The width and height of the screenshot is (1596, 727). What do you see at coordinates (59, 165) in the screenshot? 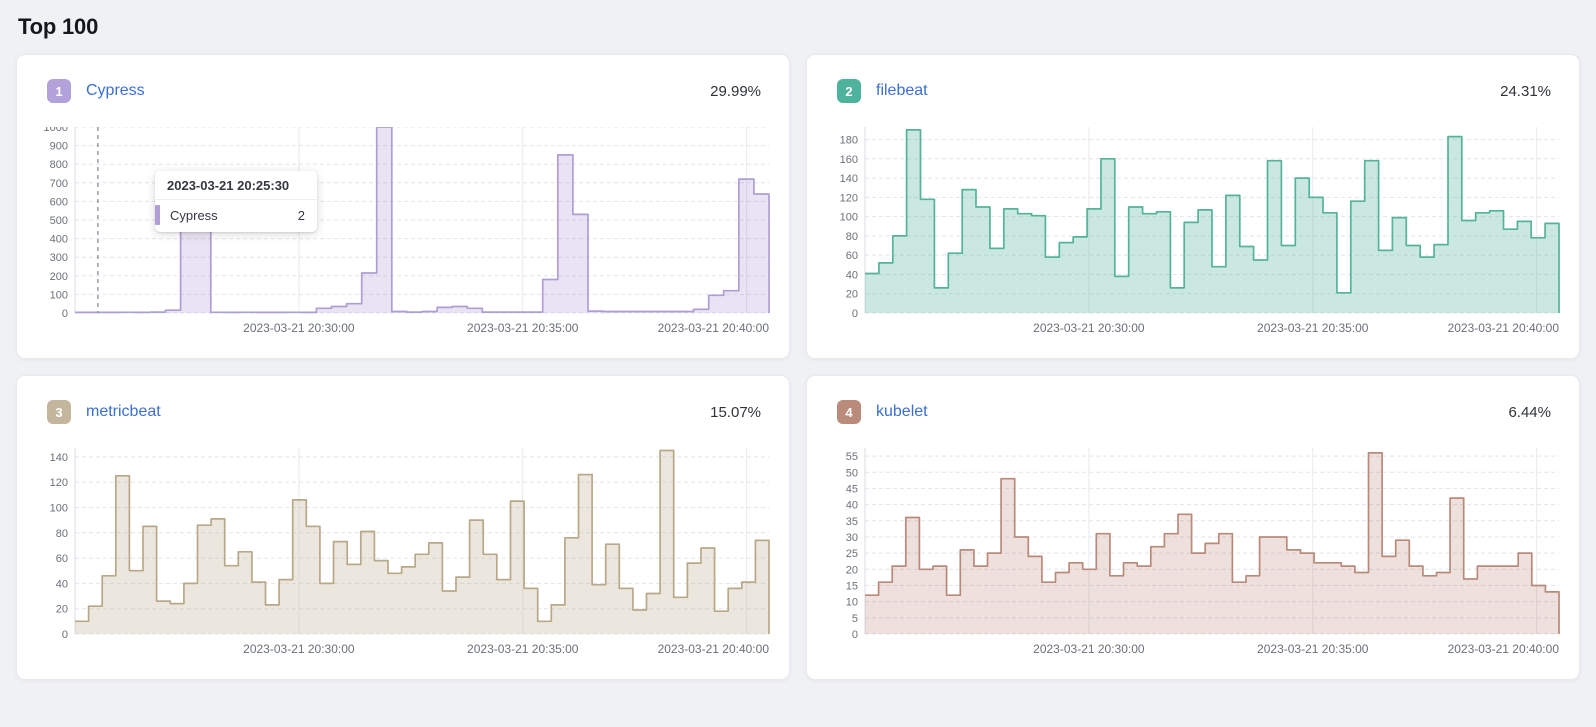
I see `y-axis-tick-label: 800` at bounding box center [59, 165].